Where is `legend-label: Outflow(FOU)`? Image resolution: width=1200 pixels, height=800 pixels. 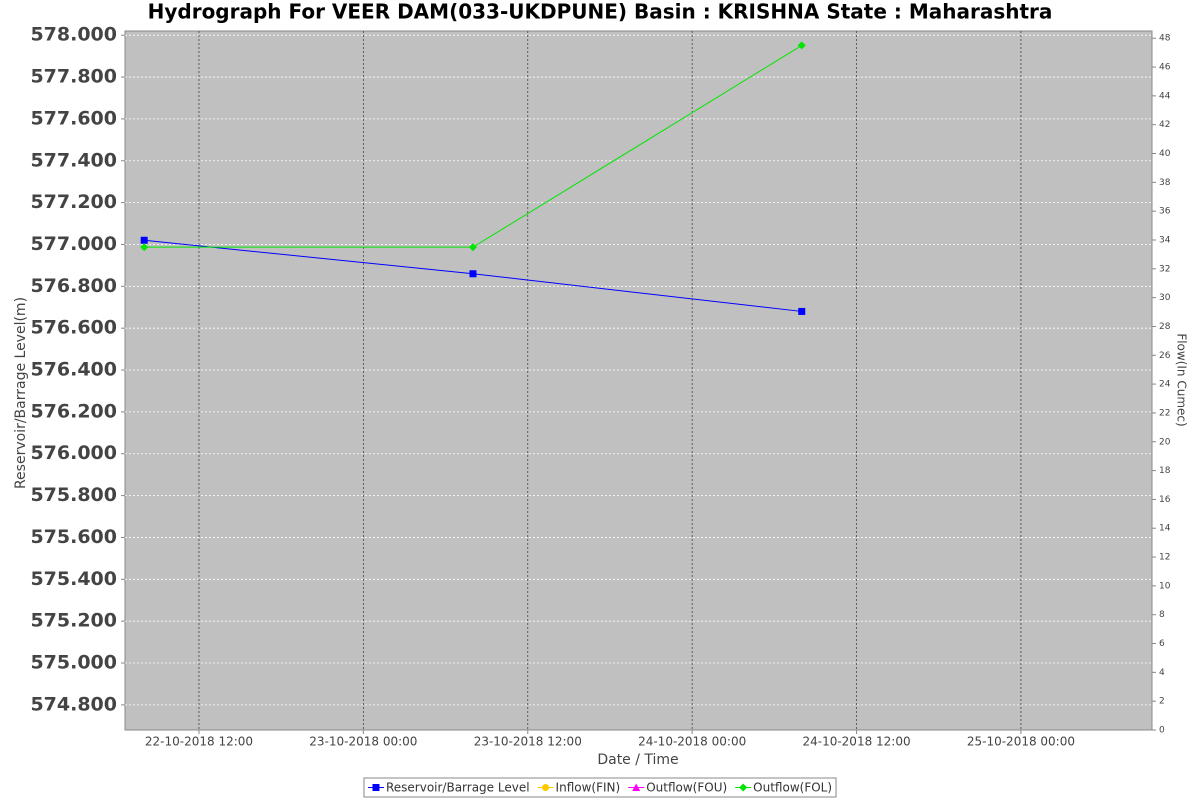
legend-label: Outflow(FOU) is located at coordinates (686, 788).